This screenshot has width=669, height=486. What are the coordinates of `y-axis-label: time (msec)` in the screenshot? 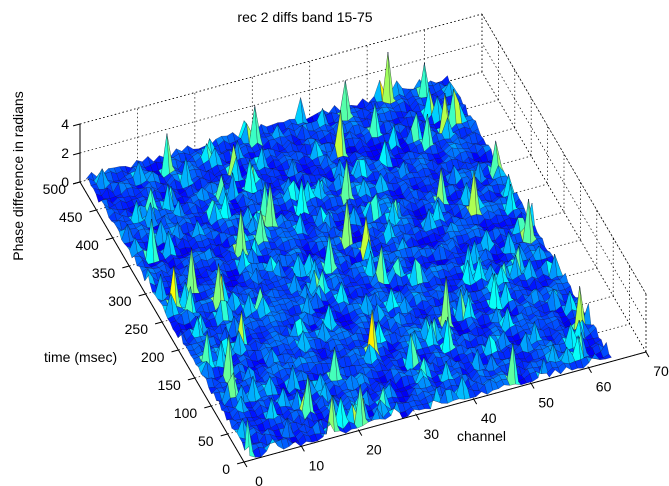 It's located at (80, 357).